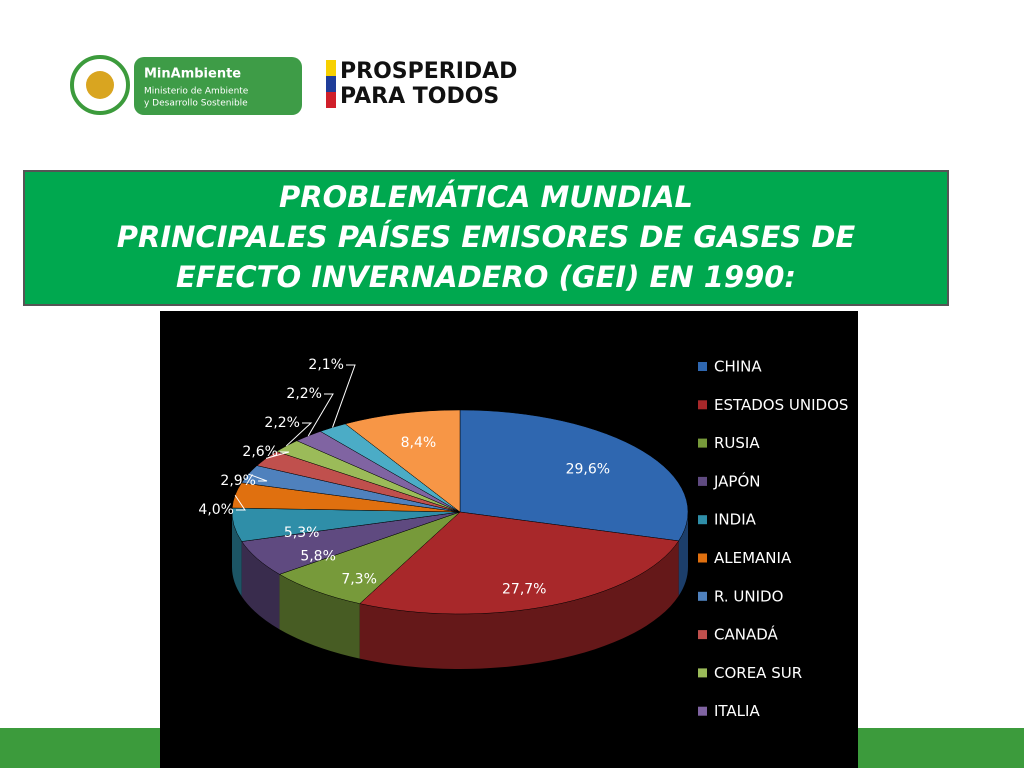 This screenshot has height=773, width=1024. I want to click on flag-blue, so click(331, 84).